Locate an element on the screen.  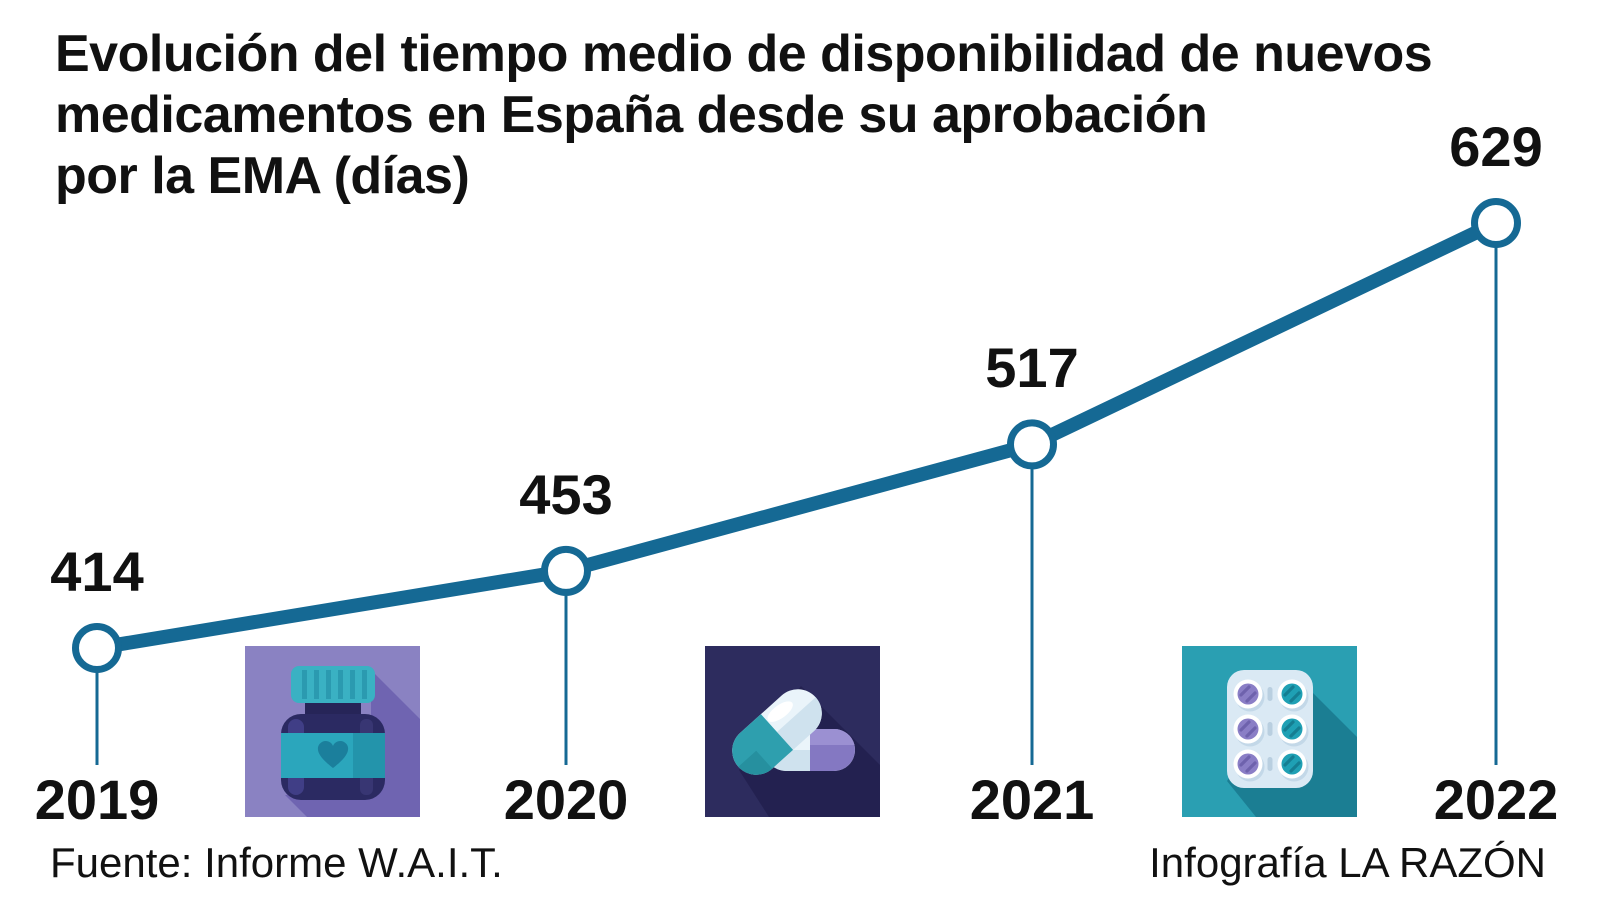
value-label: 517 is located at coordinates (1032, 368).